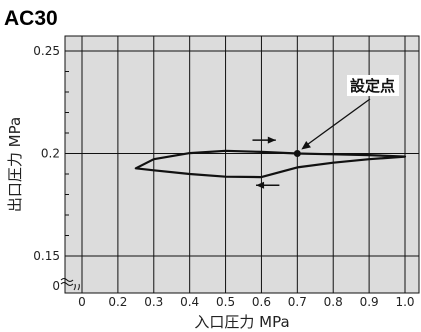 The height and width of the screenshot is (332, 421). Describe the element at coordinates (117, 302) in the screenshot. I see `x-tick-label: 0.2` at that location.